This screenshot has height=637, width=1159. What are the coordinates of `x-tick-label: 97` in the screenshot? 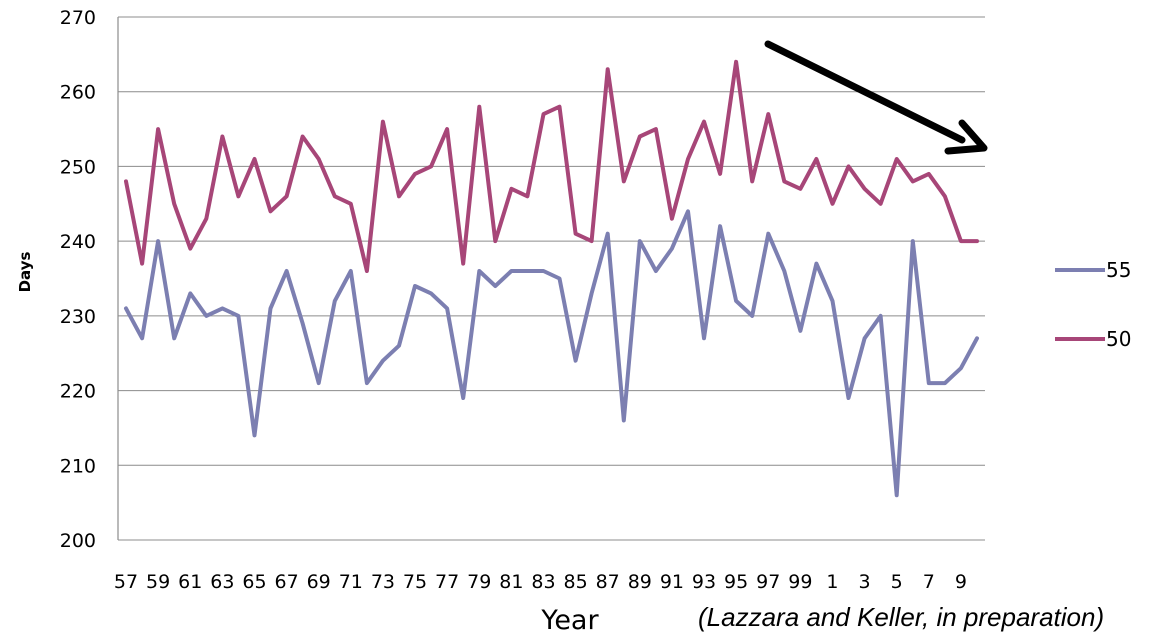 It's located at (768, 582).